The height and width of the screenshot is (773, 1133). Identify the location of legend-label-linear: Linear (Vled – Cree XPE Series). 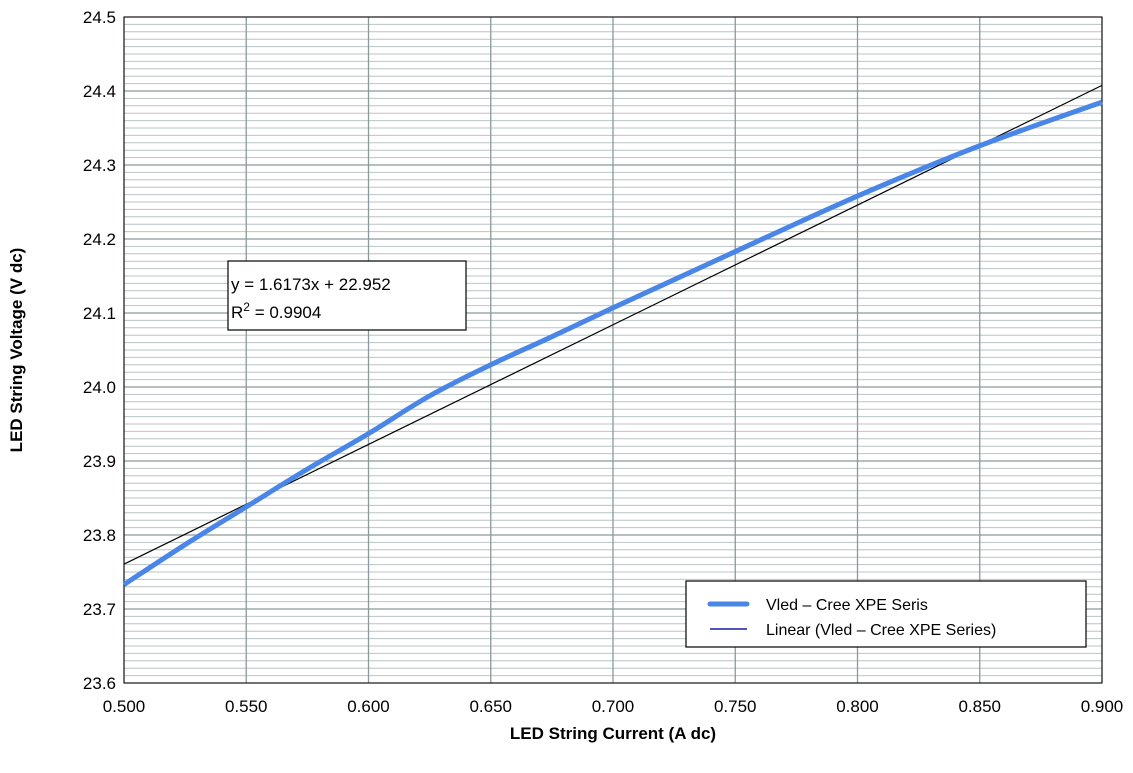
(881, 630).